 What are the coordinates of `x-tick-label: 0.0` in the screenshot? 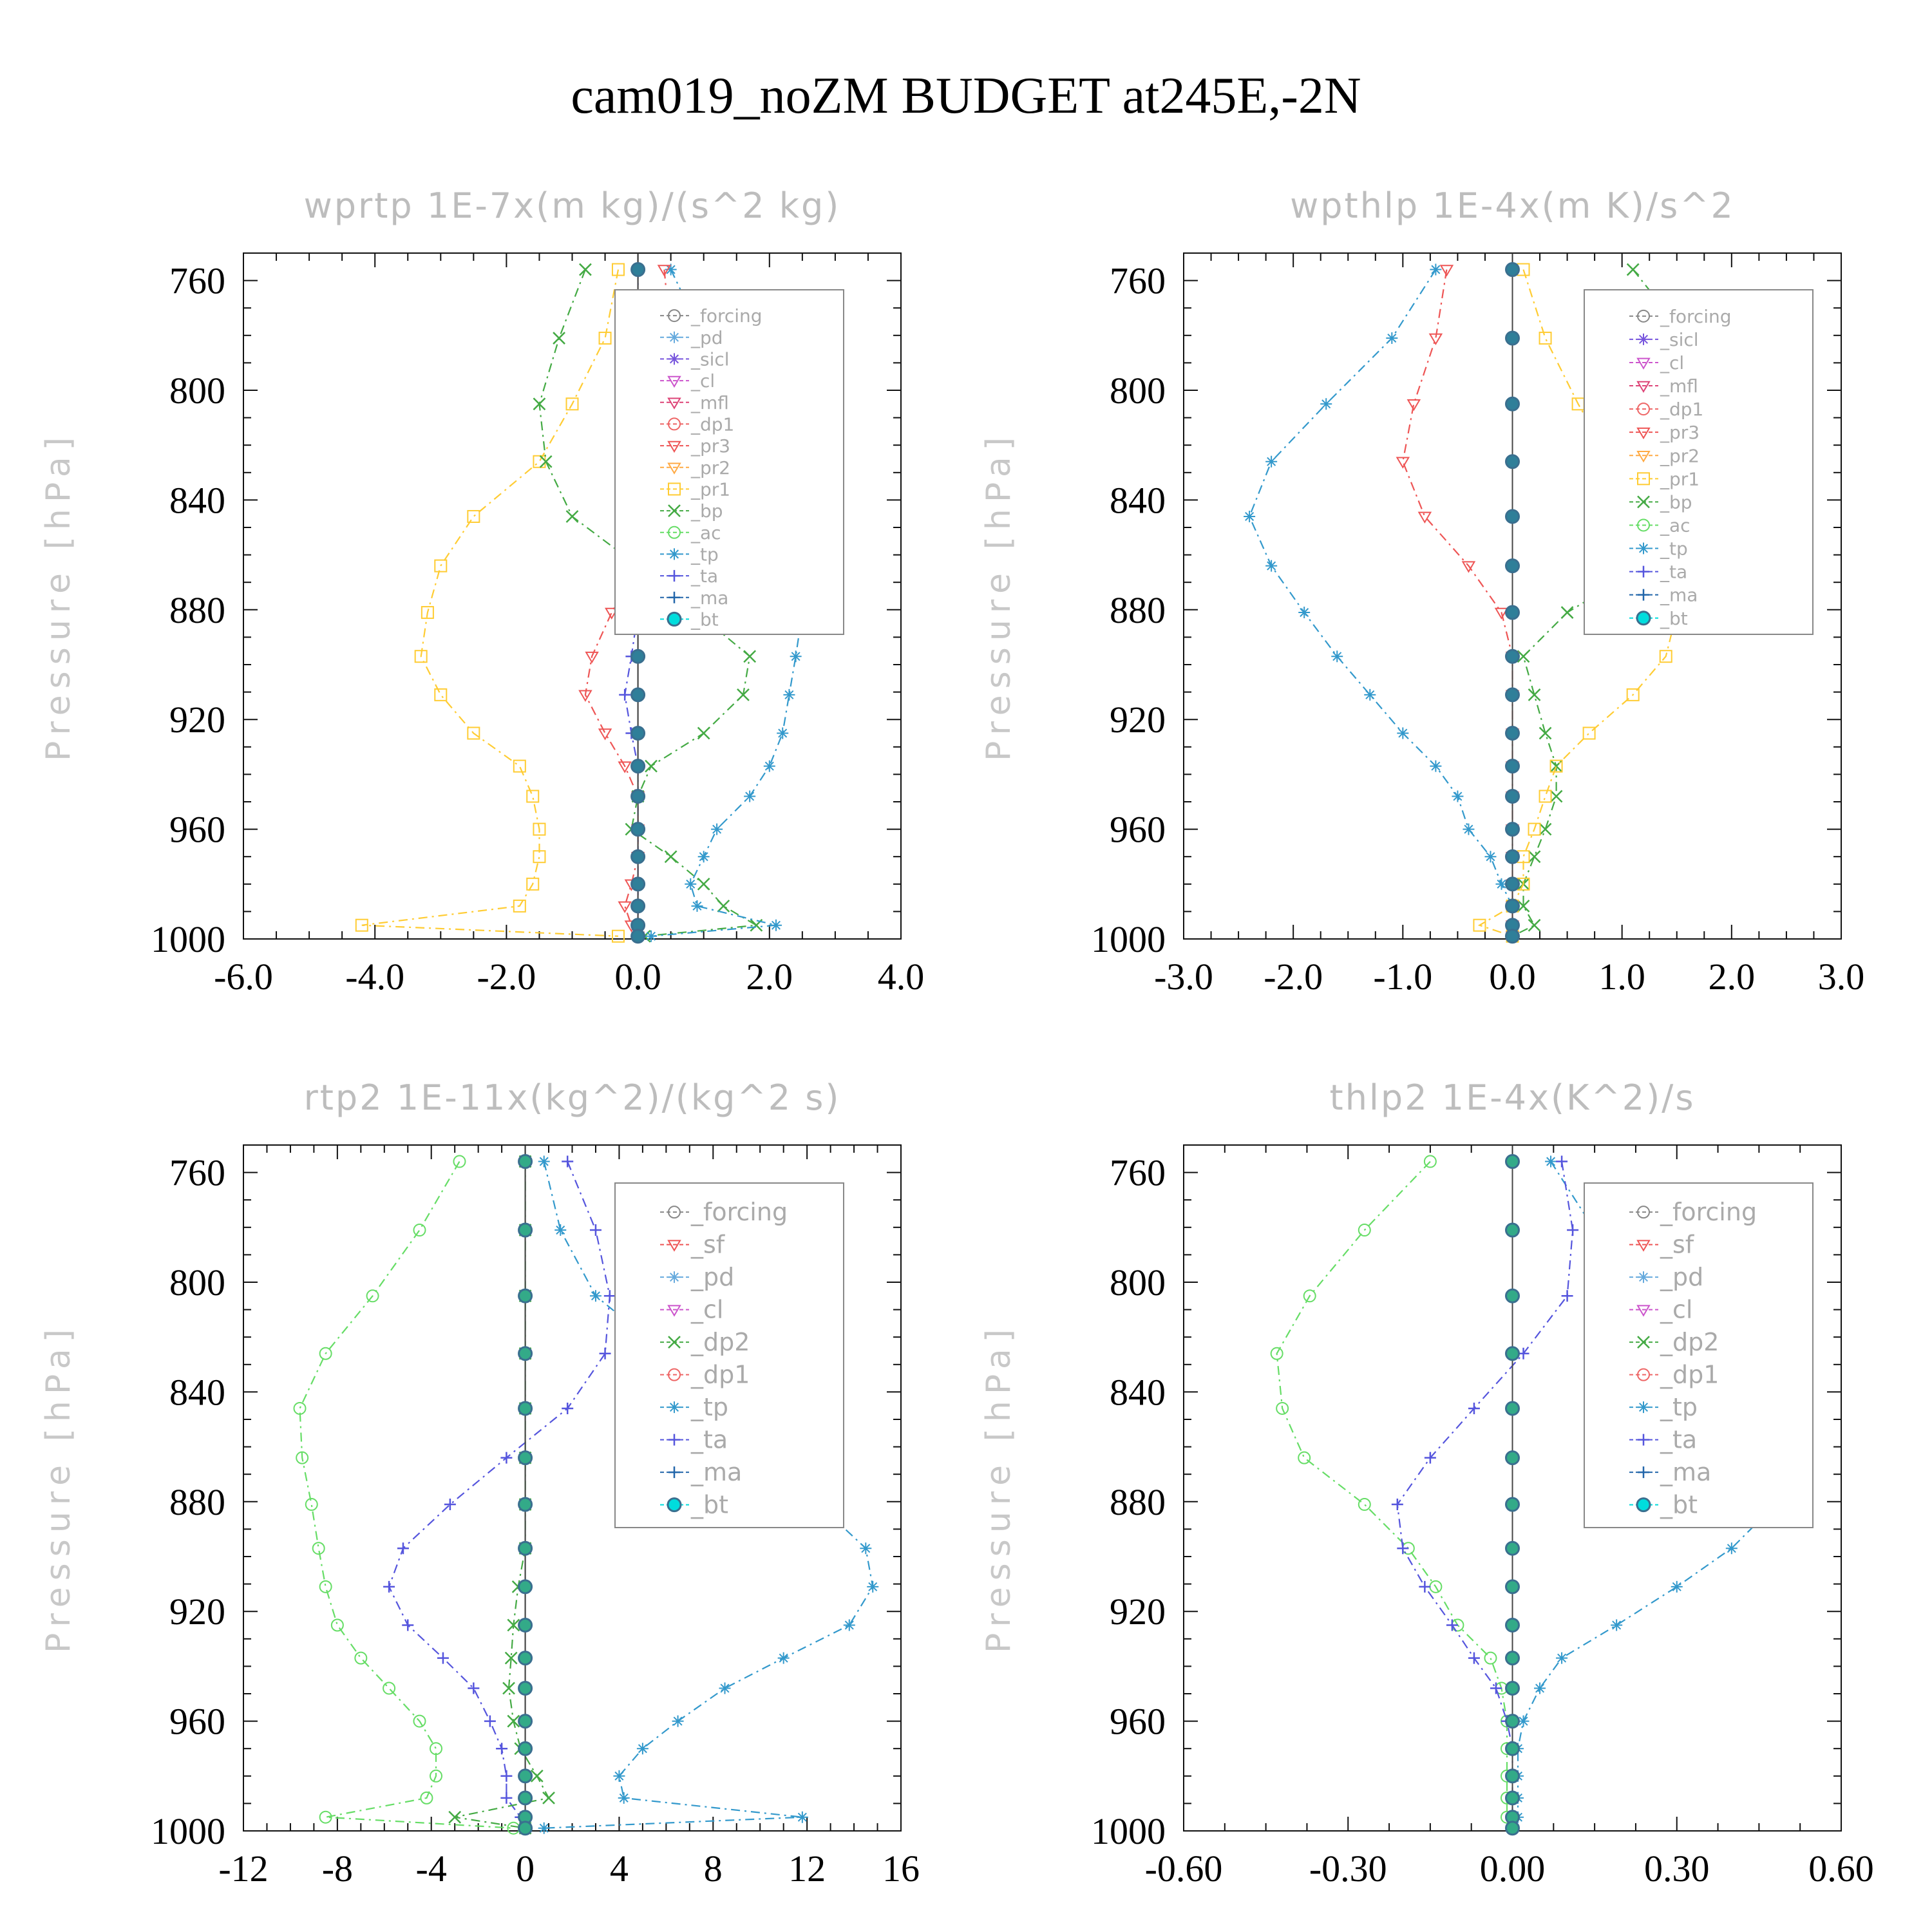 It's located at (1512, 977).